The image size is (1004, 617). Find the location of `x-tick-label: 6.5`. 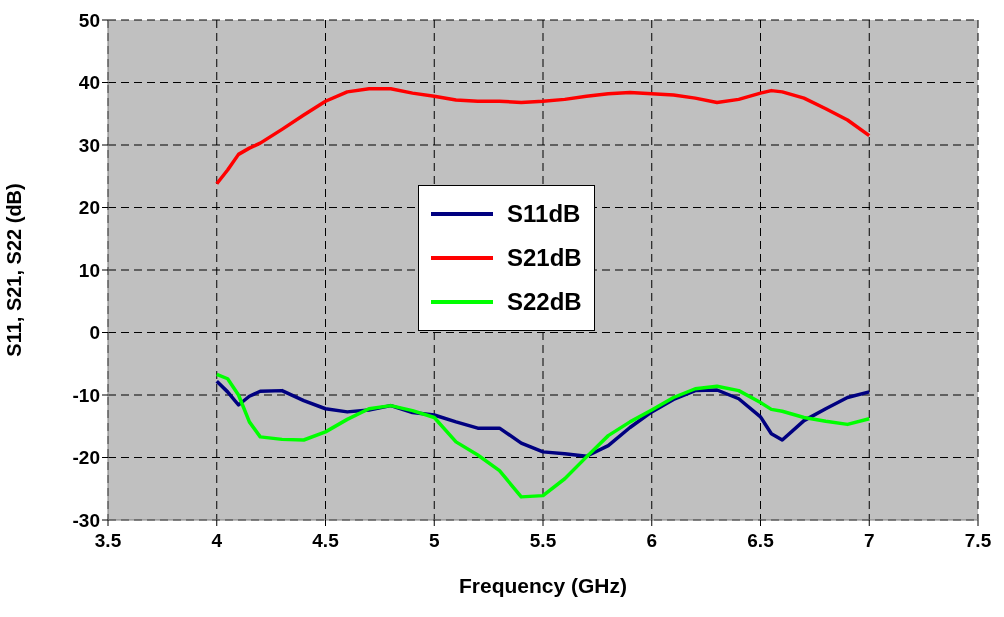

x-tick-label: 6.5 is located at coordinates (761, 541).